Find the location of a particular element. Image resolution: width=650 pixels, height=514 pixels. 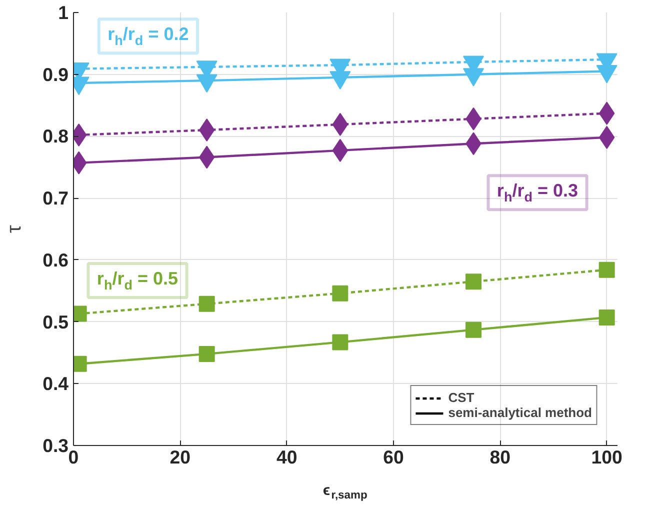

y-tick-label: 1 is located at coordinates (63, 12).